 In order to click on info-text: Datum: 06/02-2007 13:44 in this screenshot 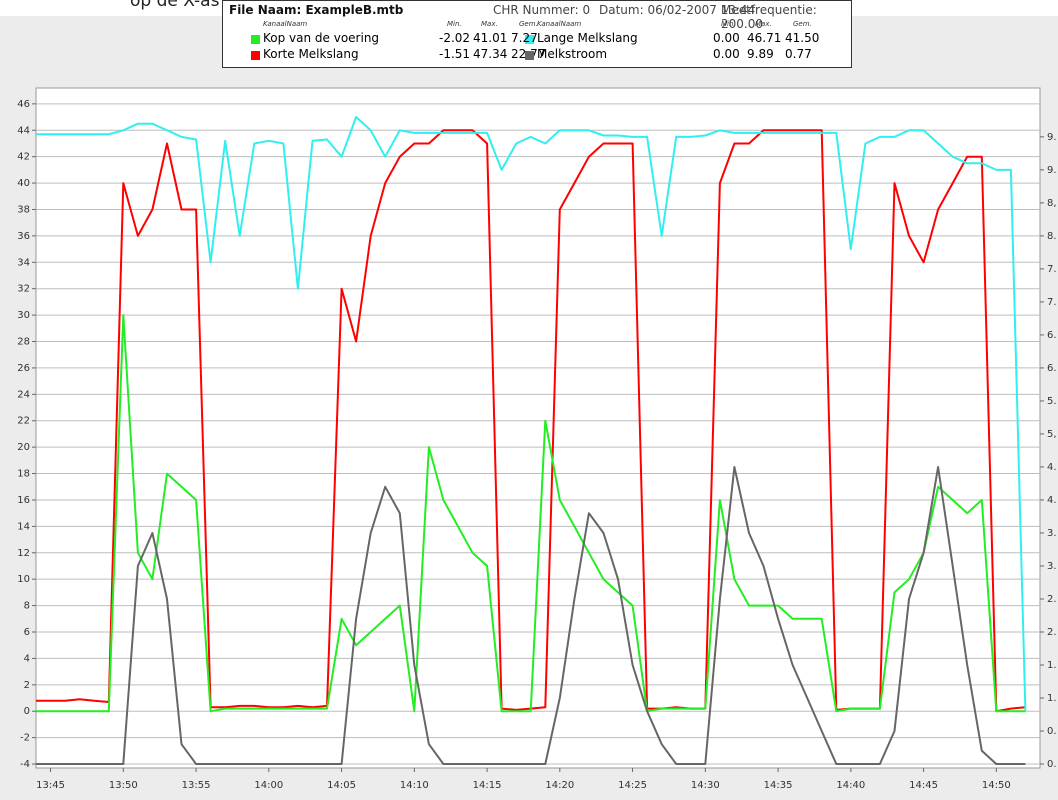, I will do `click(677, 10)`.